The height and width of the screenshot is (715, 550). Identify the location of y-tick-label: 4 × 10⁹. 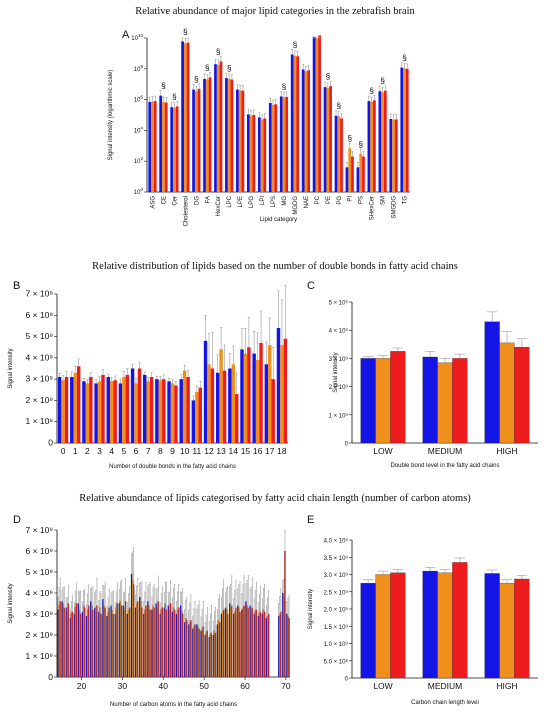
(339, 331).